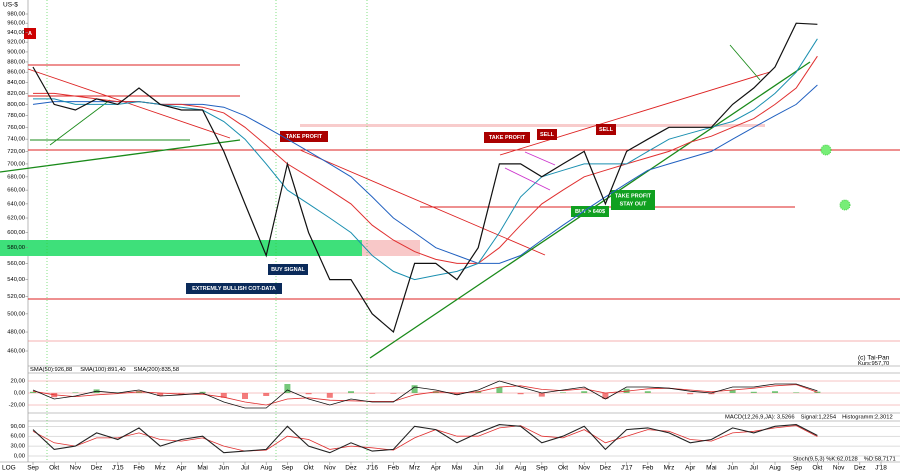  I want to click on y-tick-label: 820,00, so click(16, 94).